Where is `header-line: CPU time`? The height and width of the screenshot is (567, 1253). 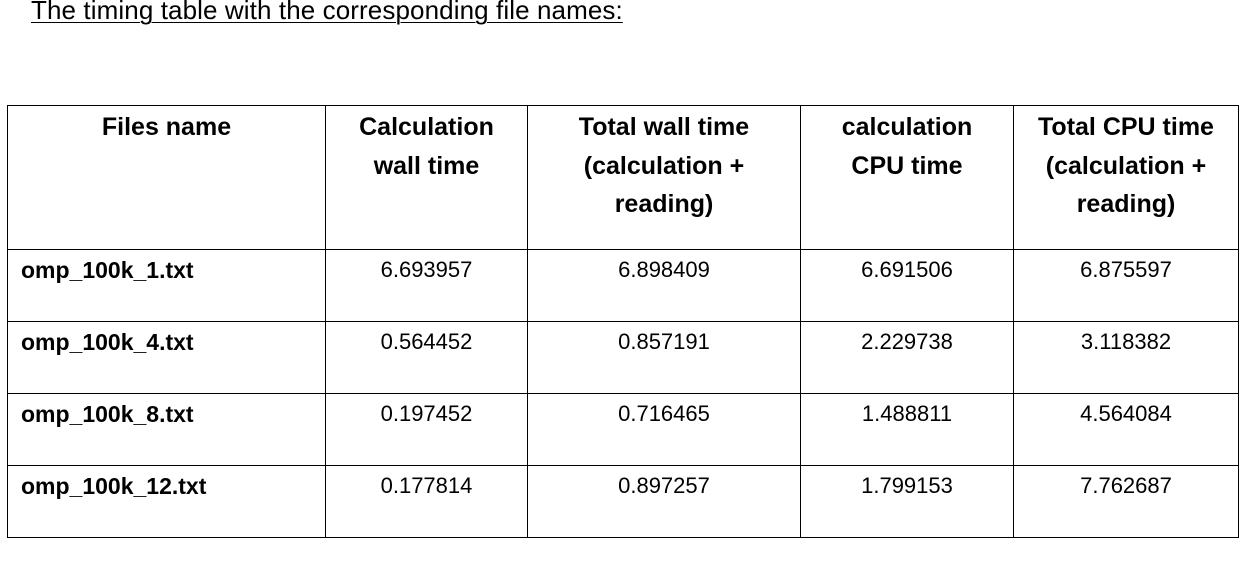
header-line: CPU time is located at coordinates (907, 165).